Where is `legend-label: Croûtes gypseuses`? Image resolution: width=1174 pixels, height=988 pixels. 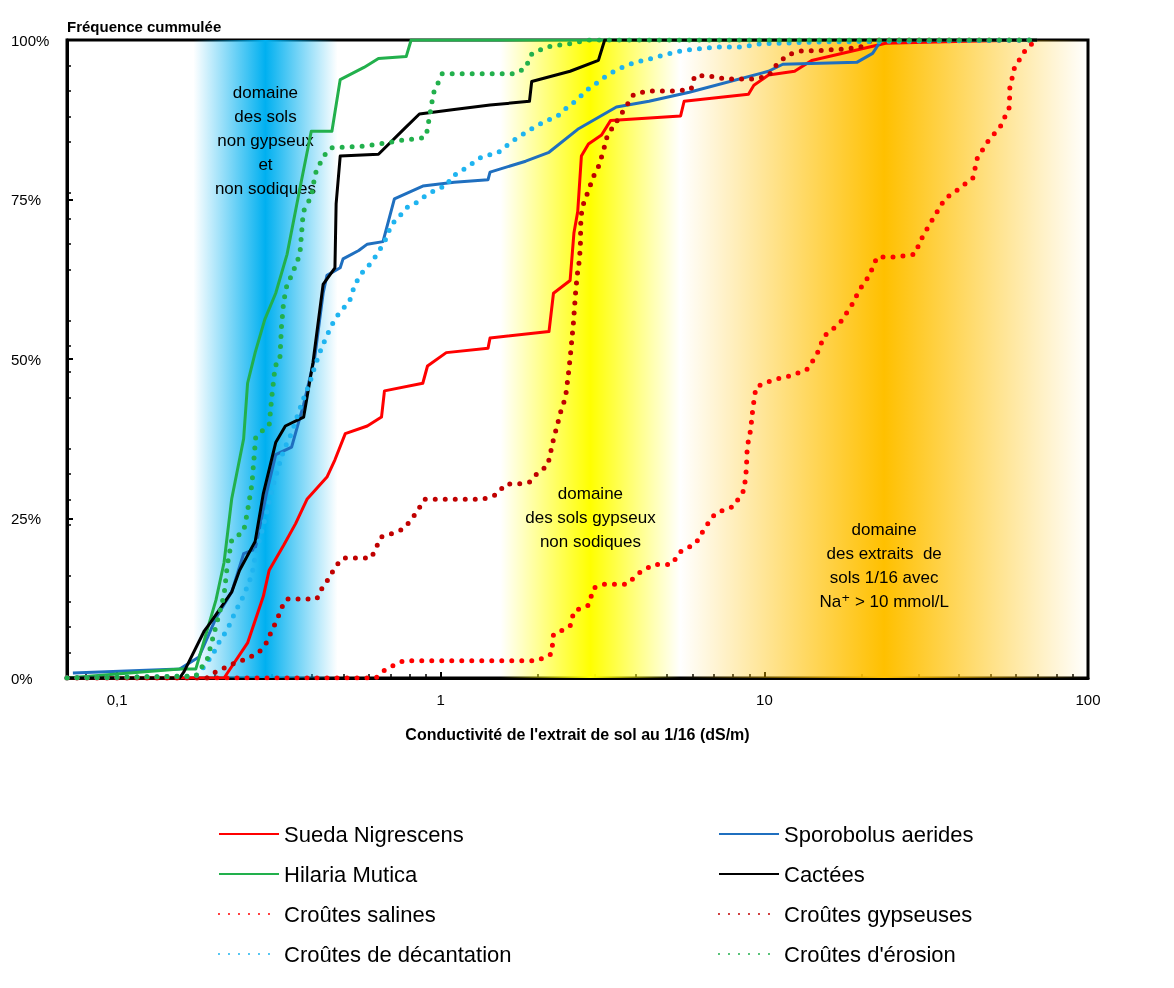
legend-label: Croûtes gypseuses is located at coordinates (878, 914).